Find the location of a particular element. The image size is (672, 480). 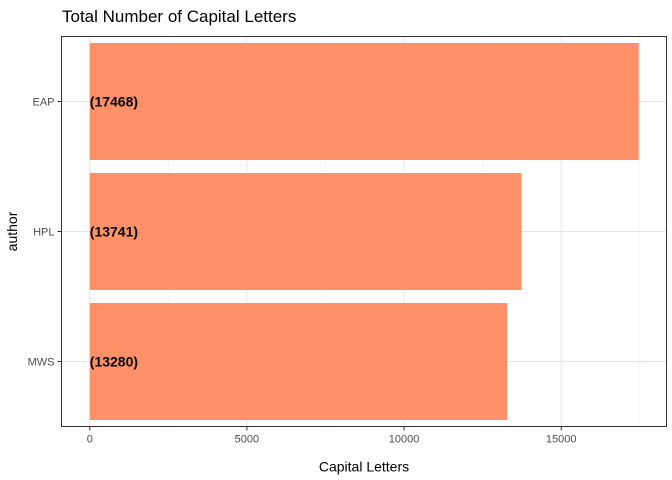

x-tick-label: 15000 is located at coordinates (561, 440).